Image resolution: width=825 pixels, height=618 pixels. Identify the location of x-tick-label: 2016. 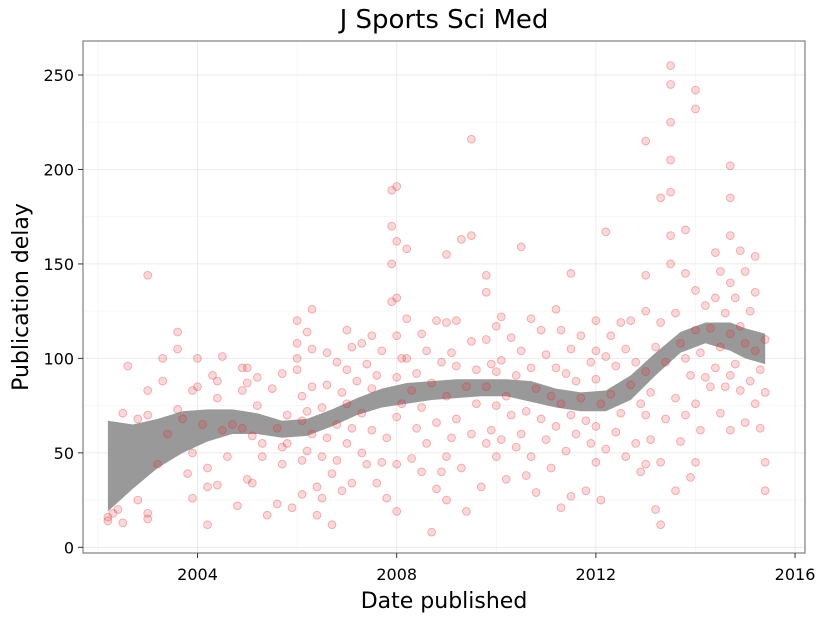
(795, 574).